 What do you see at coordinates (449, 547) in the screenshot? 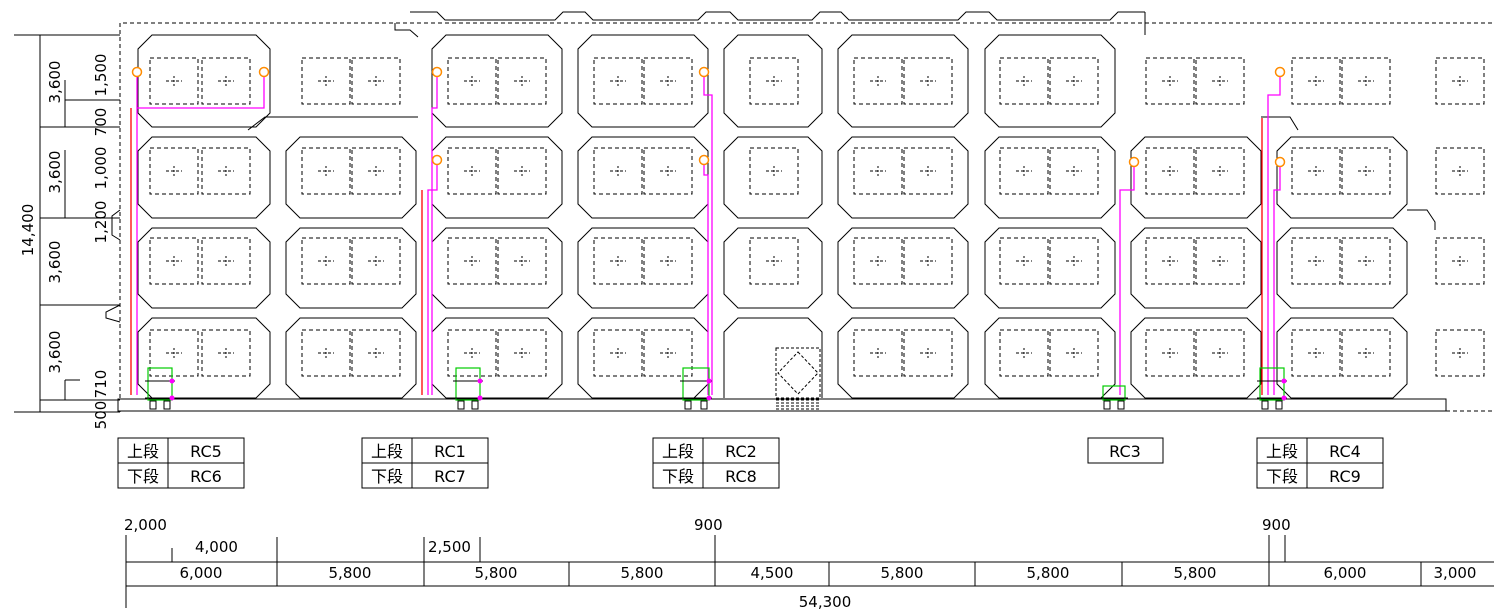
I see `dim-2500: 2,500` at bounding box center [449, 547].